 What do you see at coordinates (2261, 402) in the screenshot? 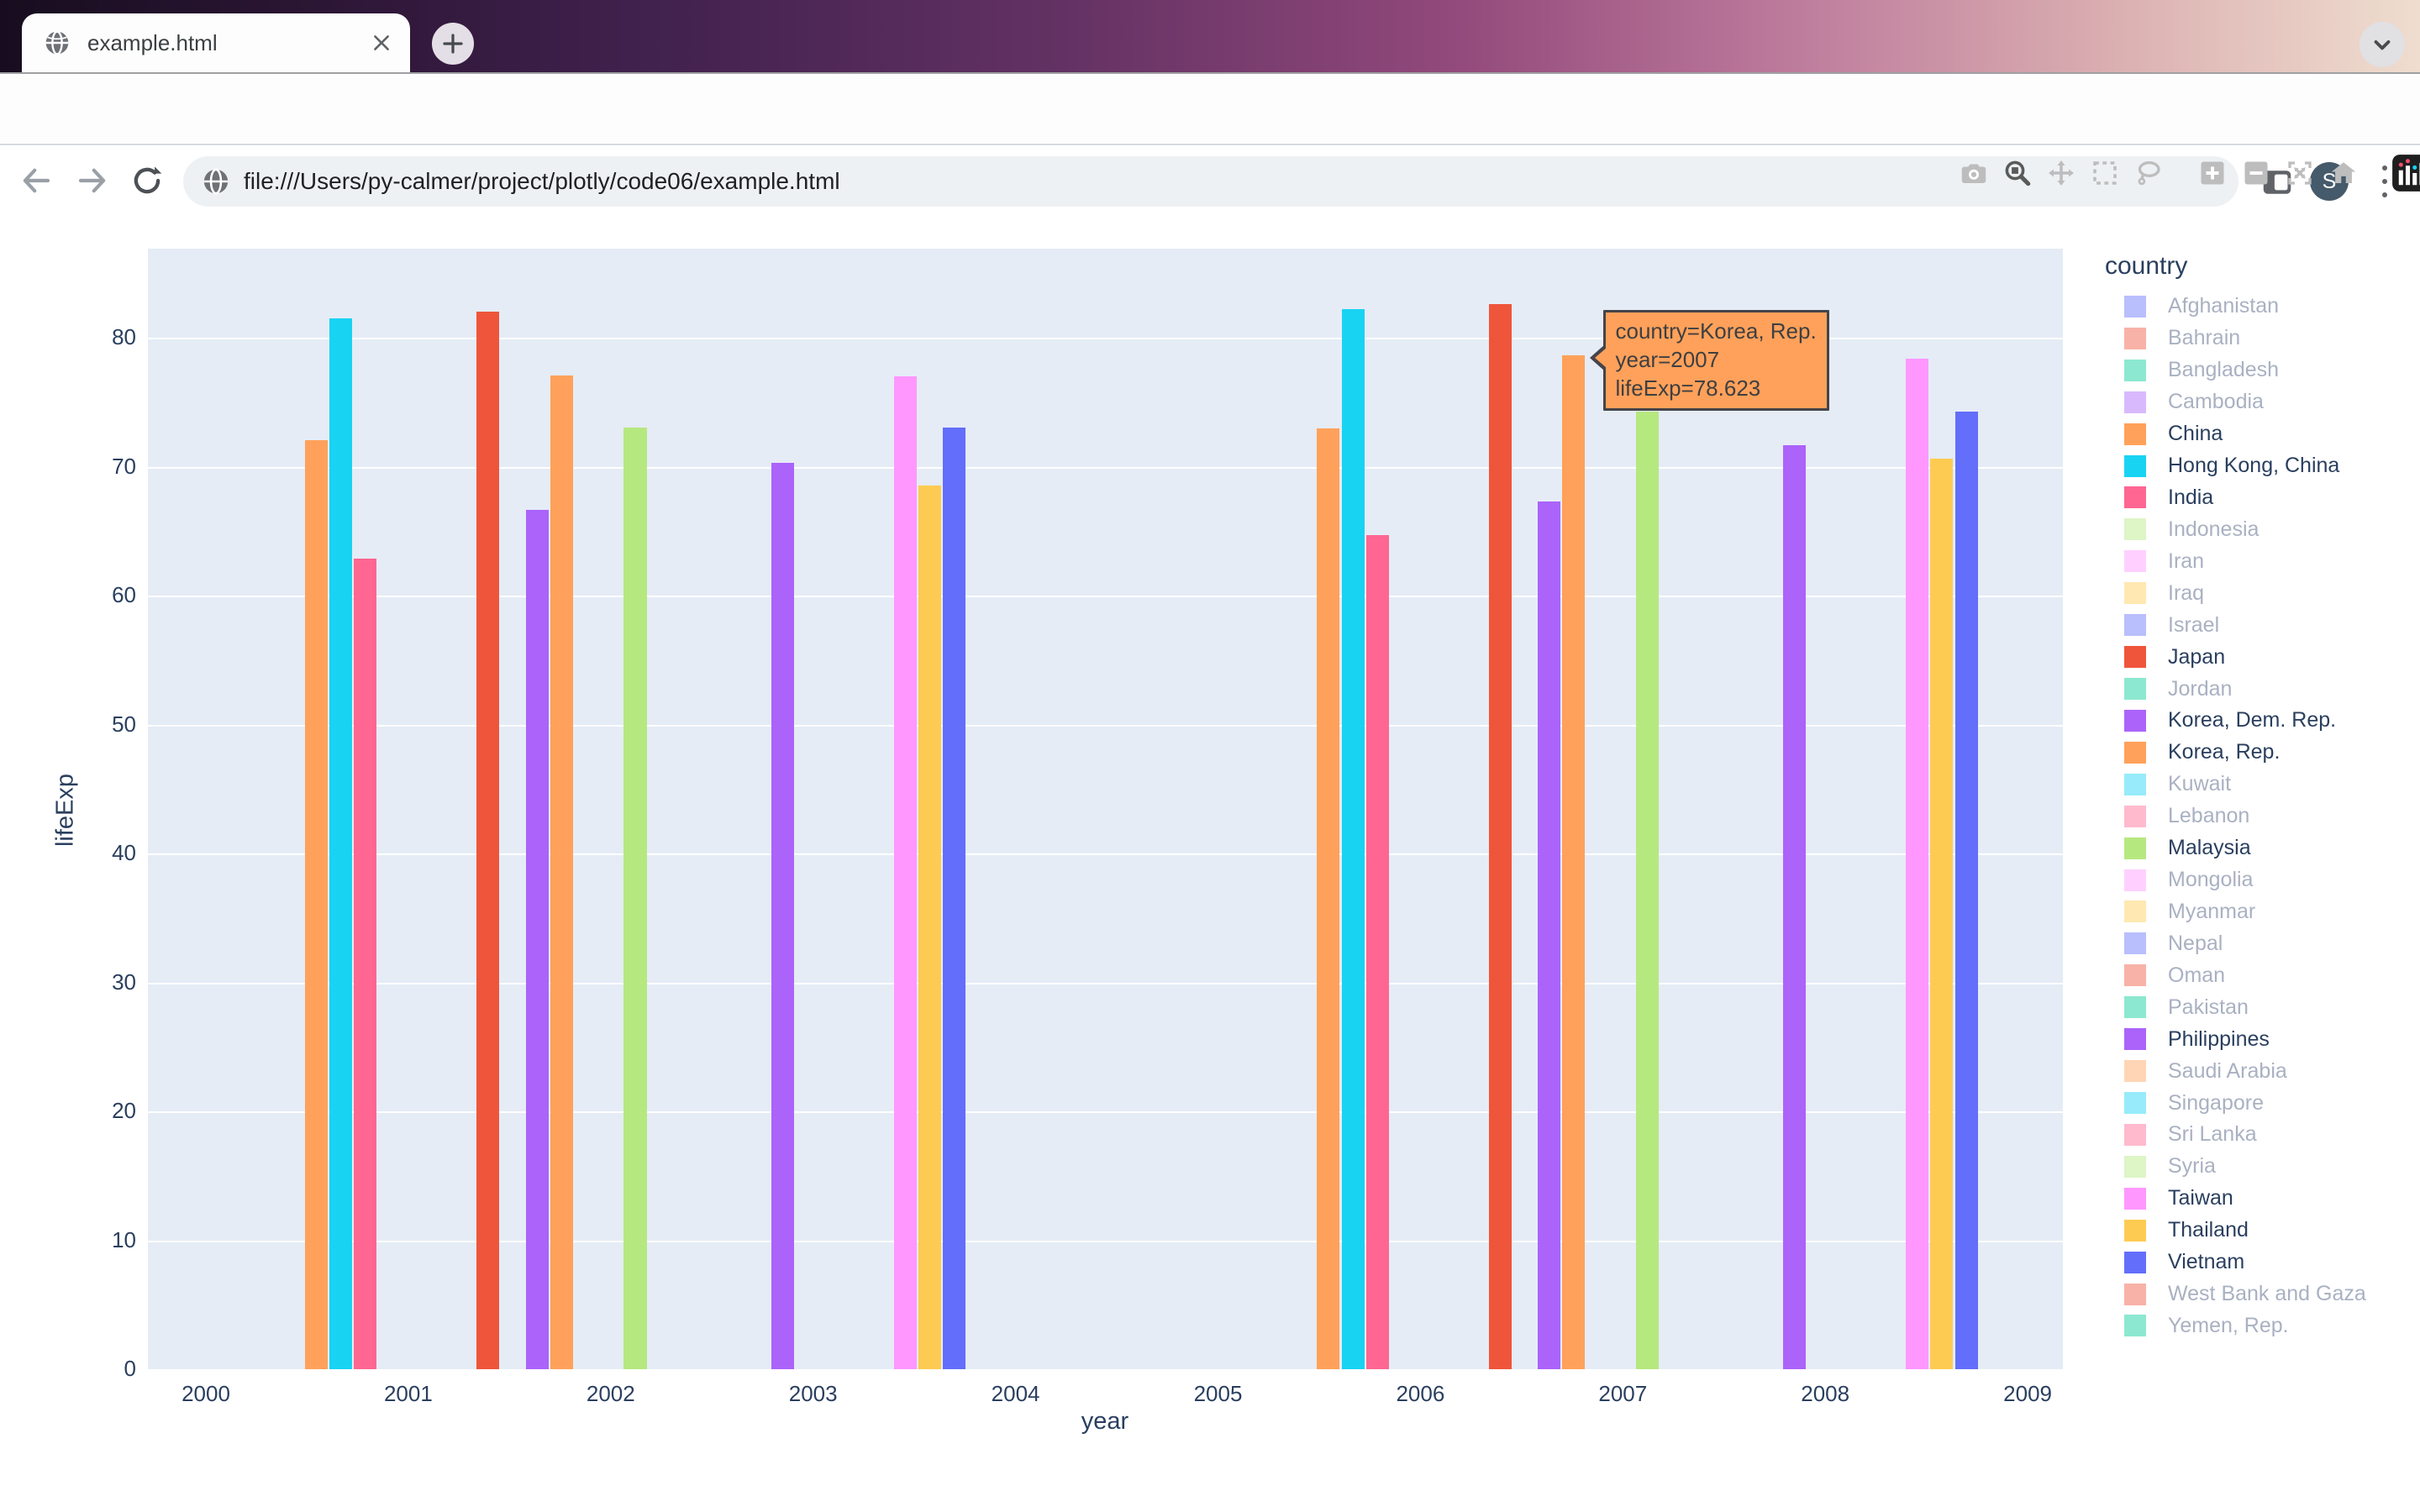
I see `legend-item-cambodia: Cambodia` at bounding box center [2261, 402].